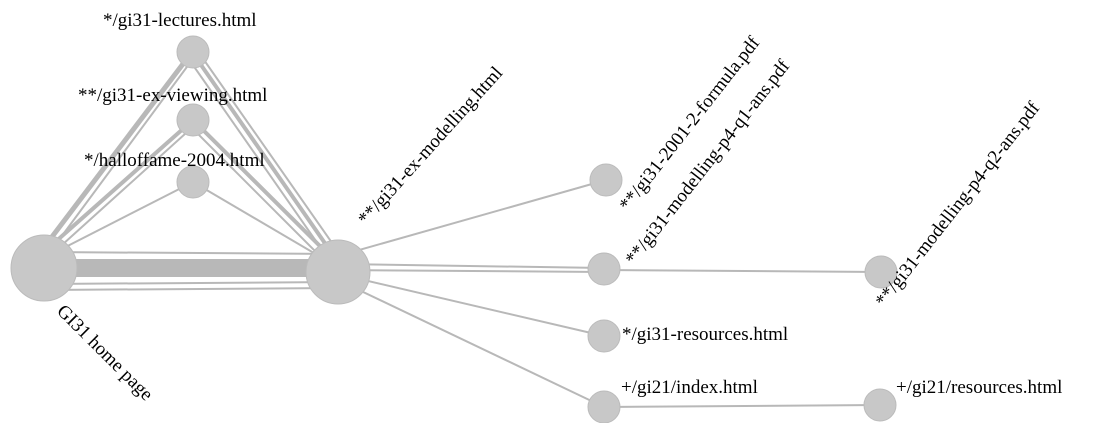 The width and height of the screenshot is (1104, 423). I want to click on edge-ex-modelling-gi21-index, so click(471, 343).